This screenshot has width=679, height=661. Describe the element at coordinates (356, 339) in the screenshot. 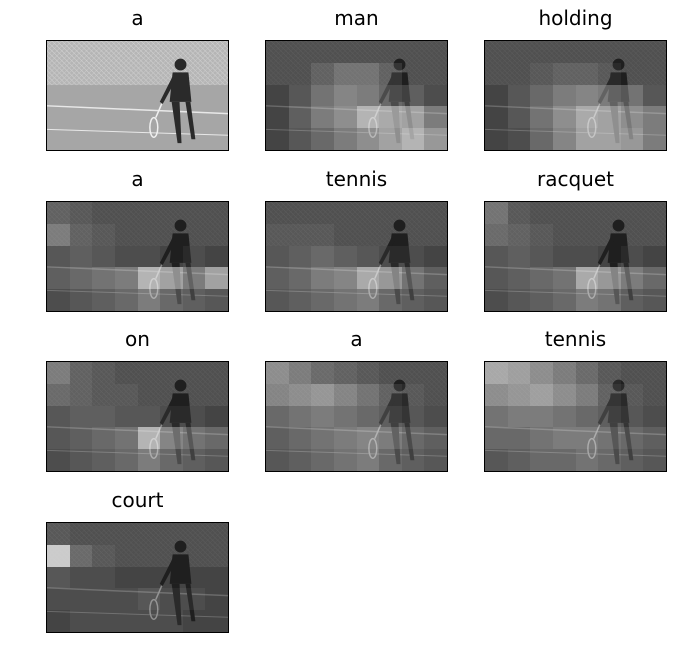

I see `panel-word-title: a` at that location.